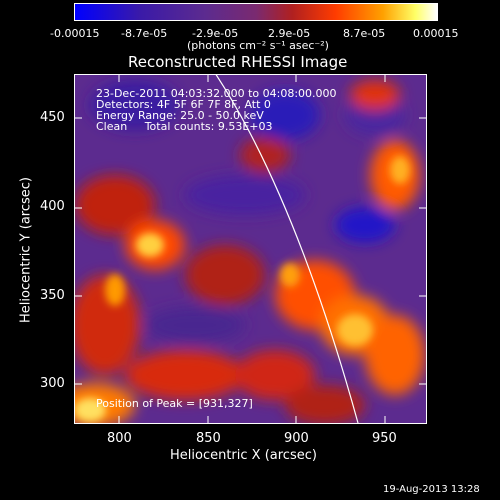 This screenshot has height=500, width=500. I want to click on annotation-peak-position: Position of Peak = [931,327], so click(174, 403).